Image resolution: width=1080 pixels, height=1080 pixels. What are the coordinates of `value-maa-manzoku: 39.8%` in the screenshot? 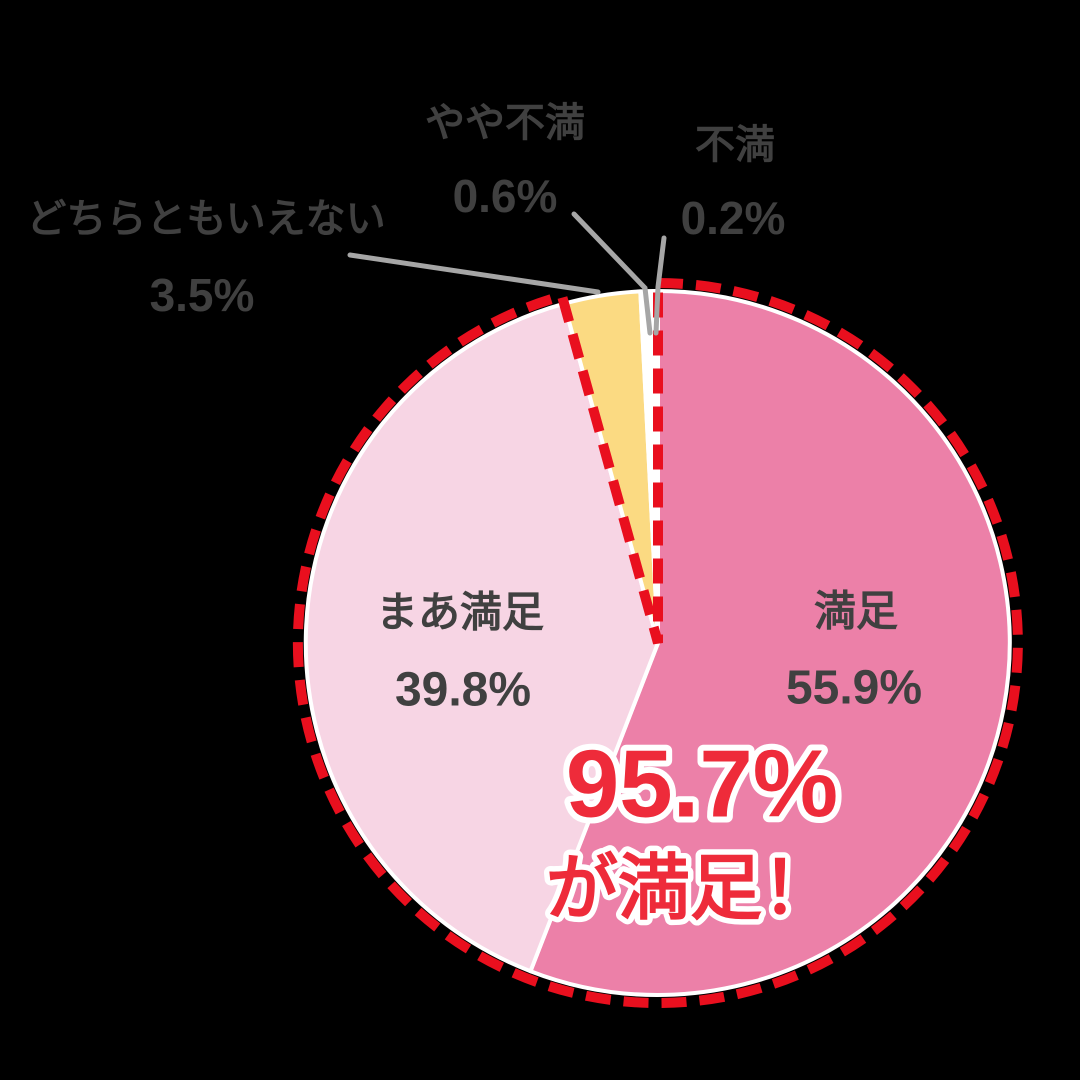 It's located at (463, 690).